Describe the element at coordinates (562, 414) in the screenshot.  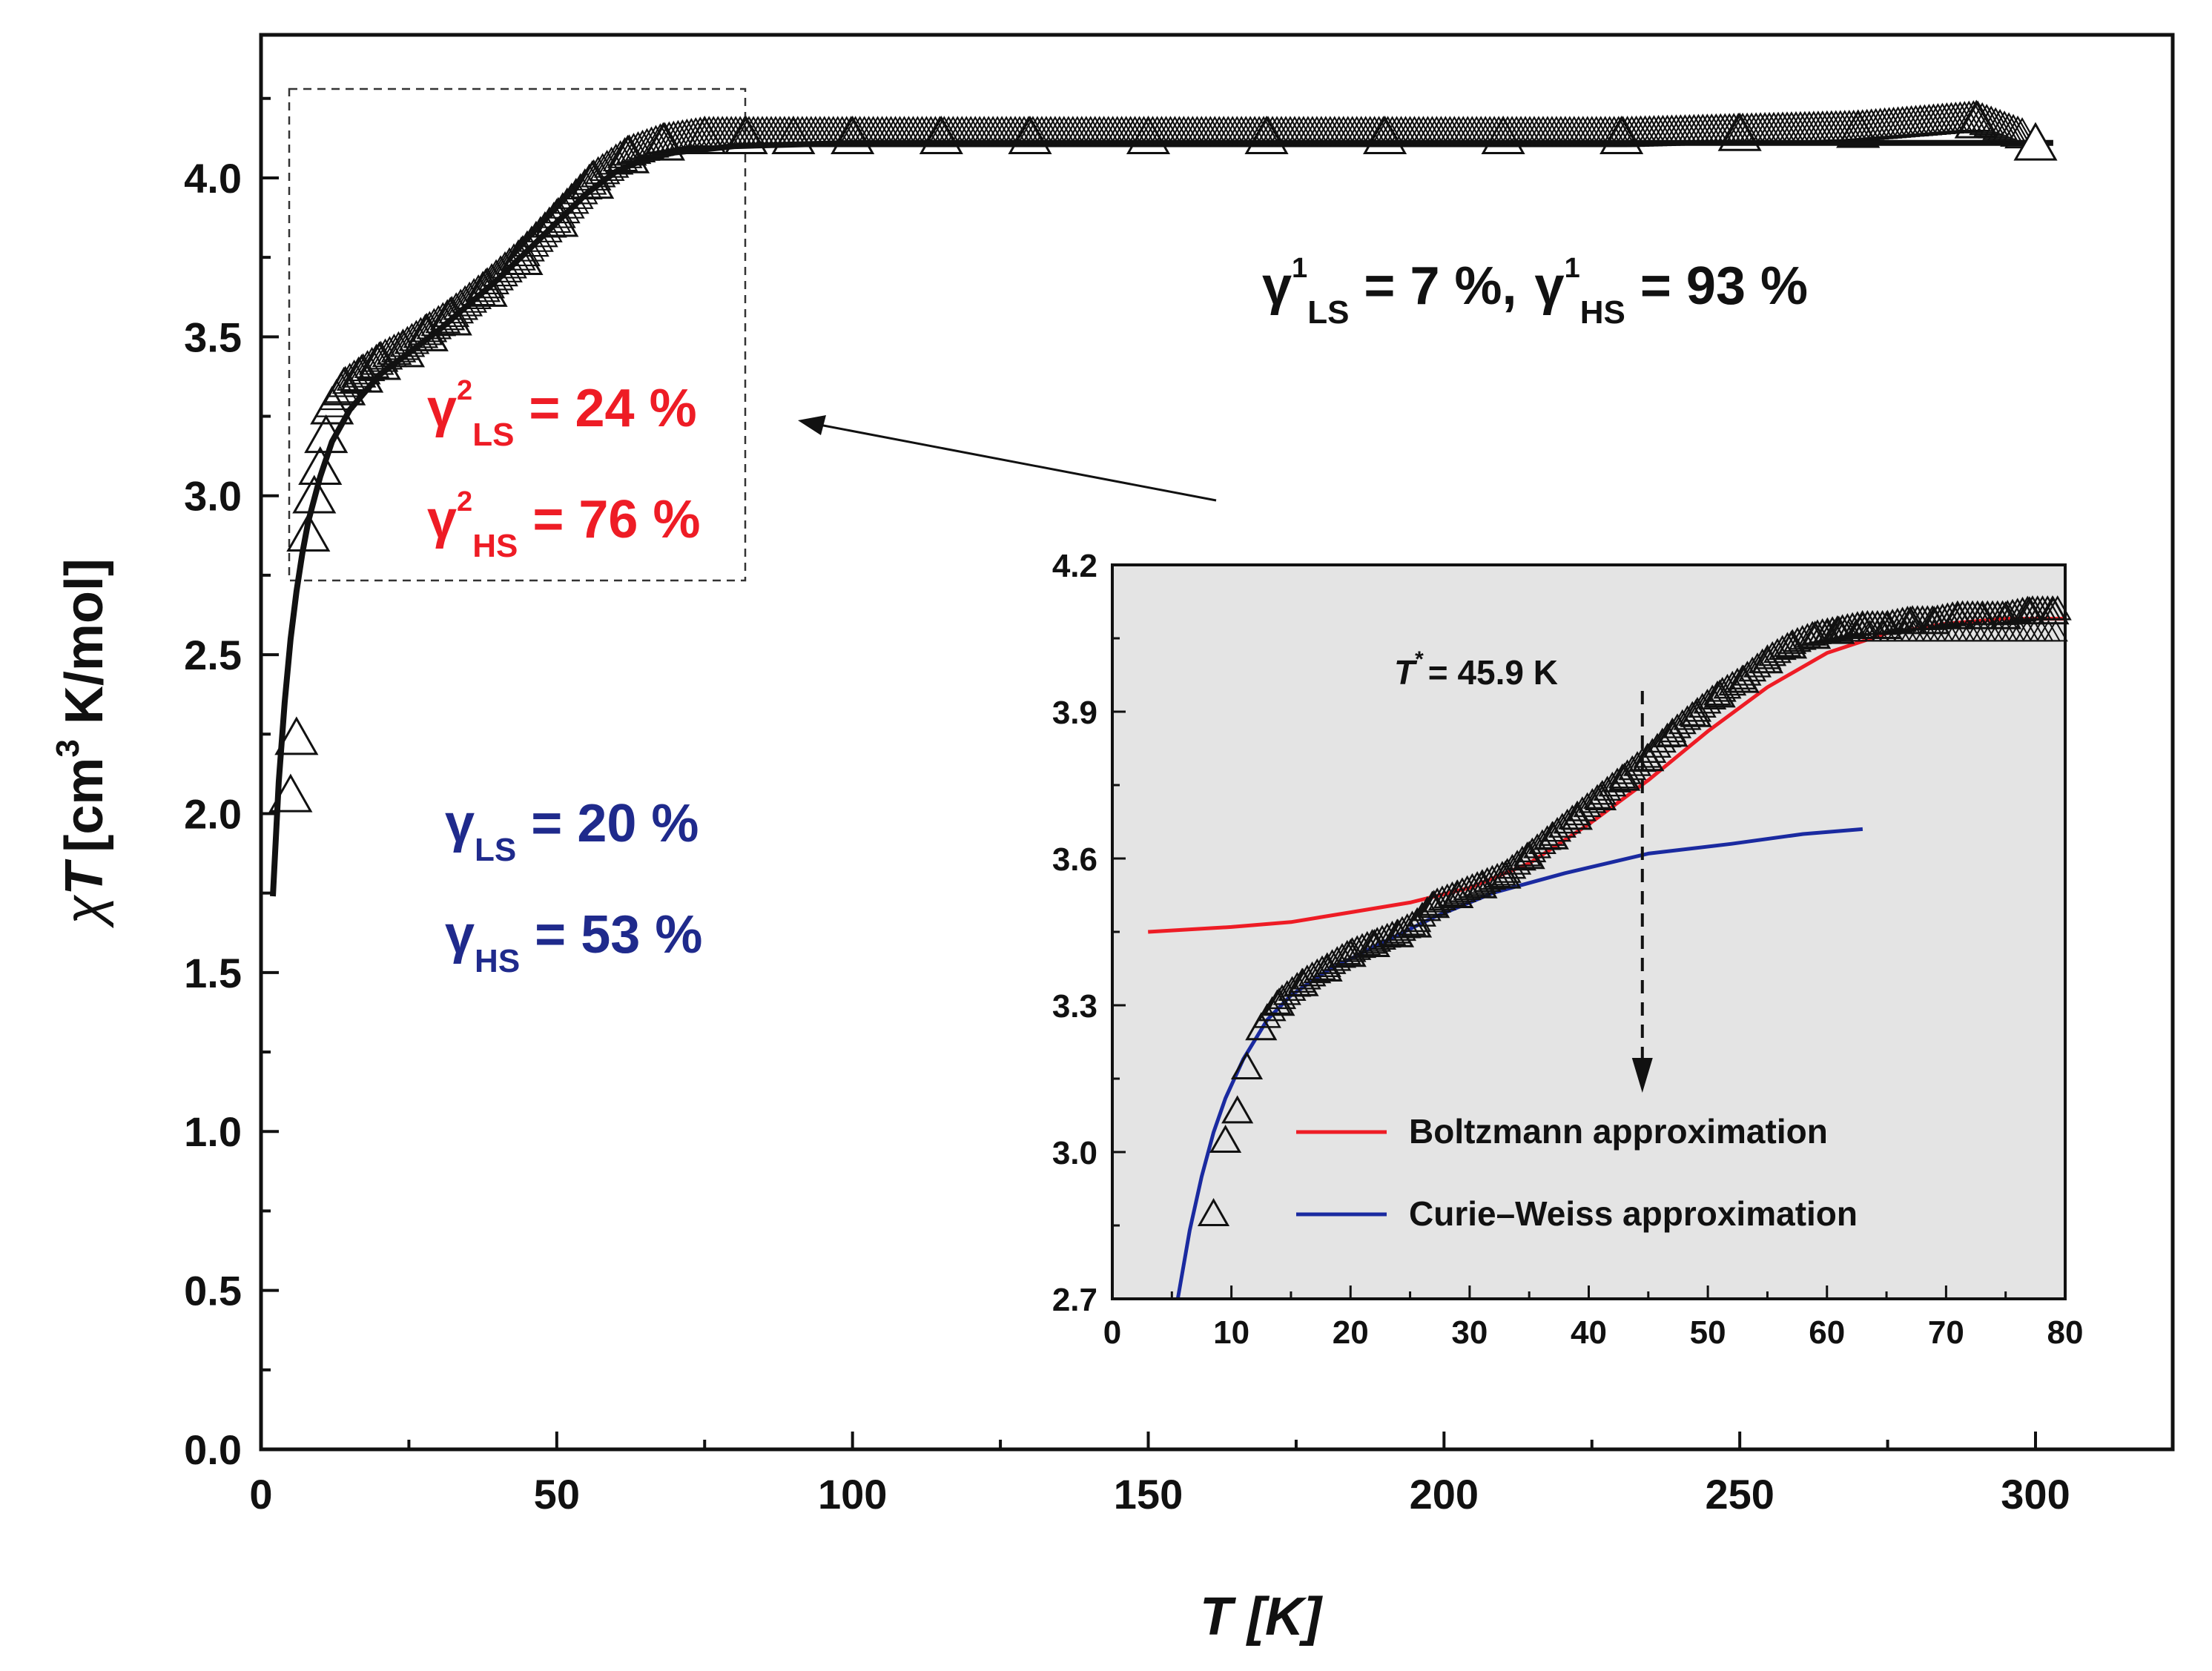
I see `gamma-zoom-ls-annotation: γ2LS = 24 %` at that location.